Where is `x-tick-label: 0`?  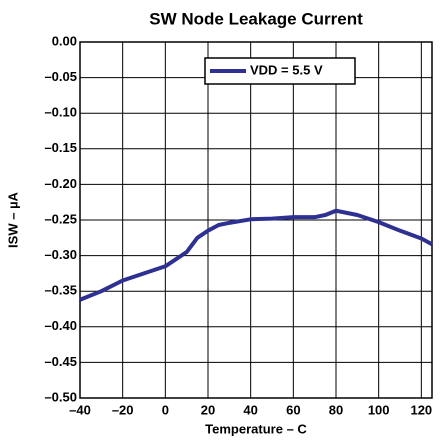
x-tick-label: 0 is located at coordinates (165, 409).